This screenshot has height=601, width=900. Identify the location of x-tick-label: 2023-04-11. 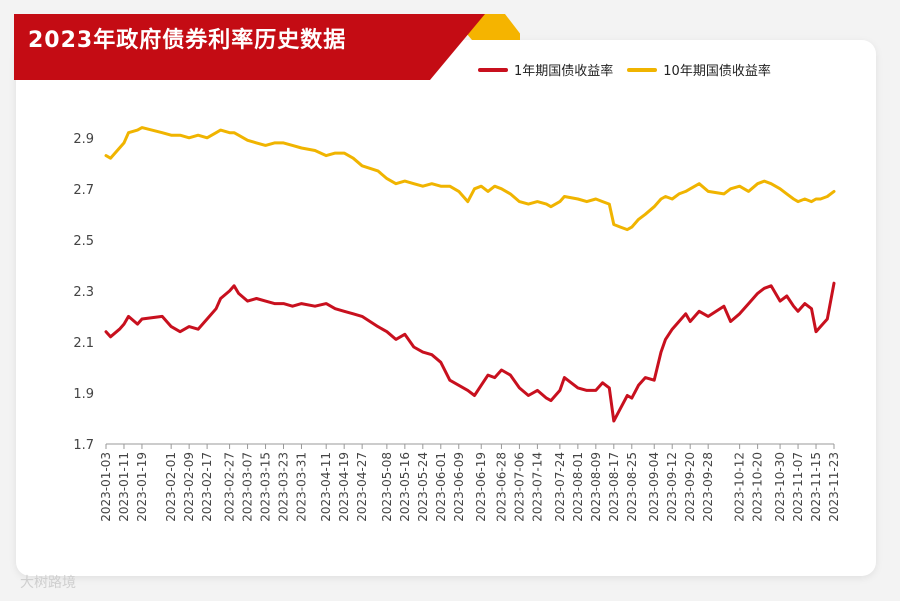
(326, 487).